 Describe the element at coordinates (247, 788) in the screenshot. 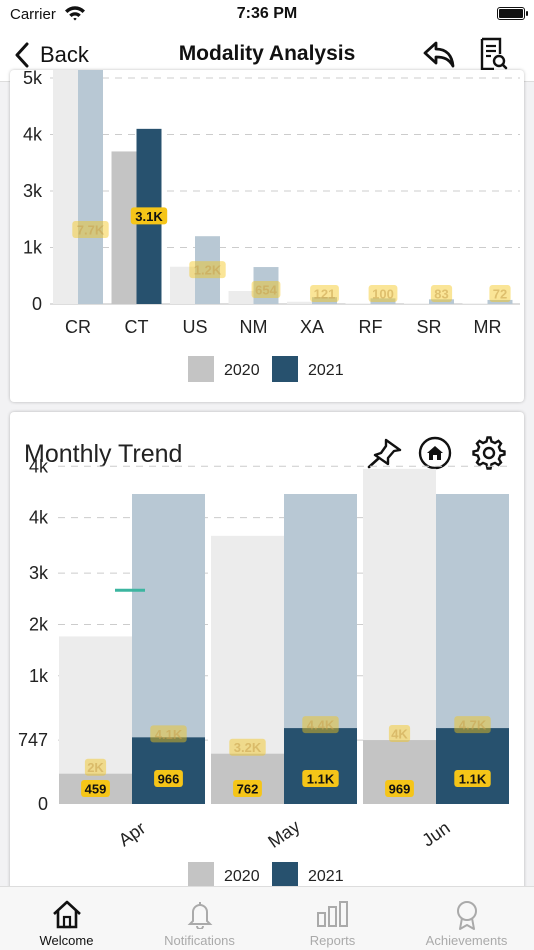

I see `value-label-2020-May-bg` at that location.